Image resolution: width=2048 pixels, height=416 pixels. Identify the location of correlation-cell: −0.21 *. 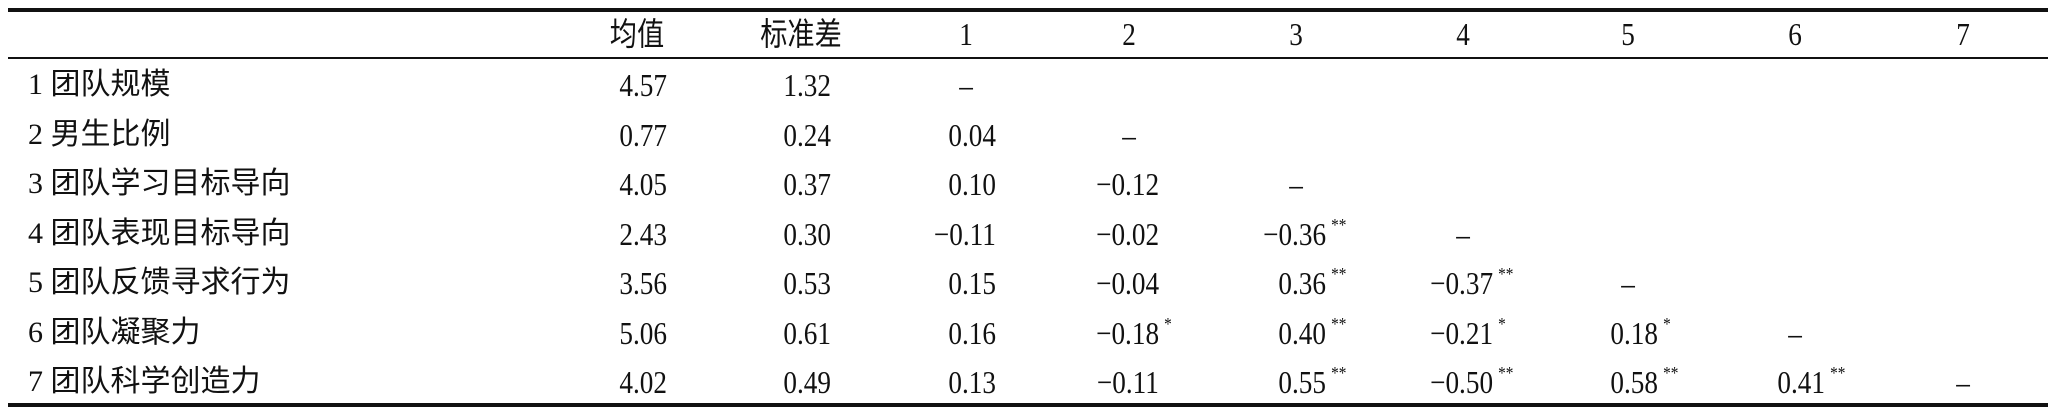
(1468, 333).